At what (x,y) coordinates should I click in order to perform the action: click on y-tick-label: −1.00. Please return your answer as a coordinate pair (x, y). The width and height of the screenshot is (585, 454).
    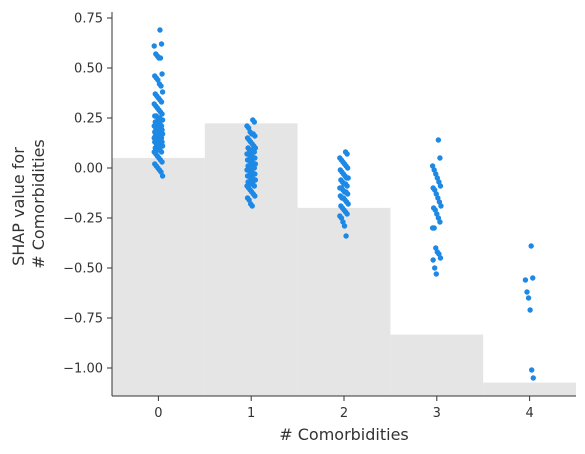
    Looking at the image, I should click on (83, 369).